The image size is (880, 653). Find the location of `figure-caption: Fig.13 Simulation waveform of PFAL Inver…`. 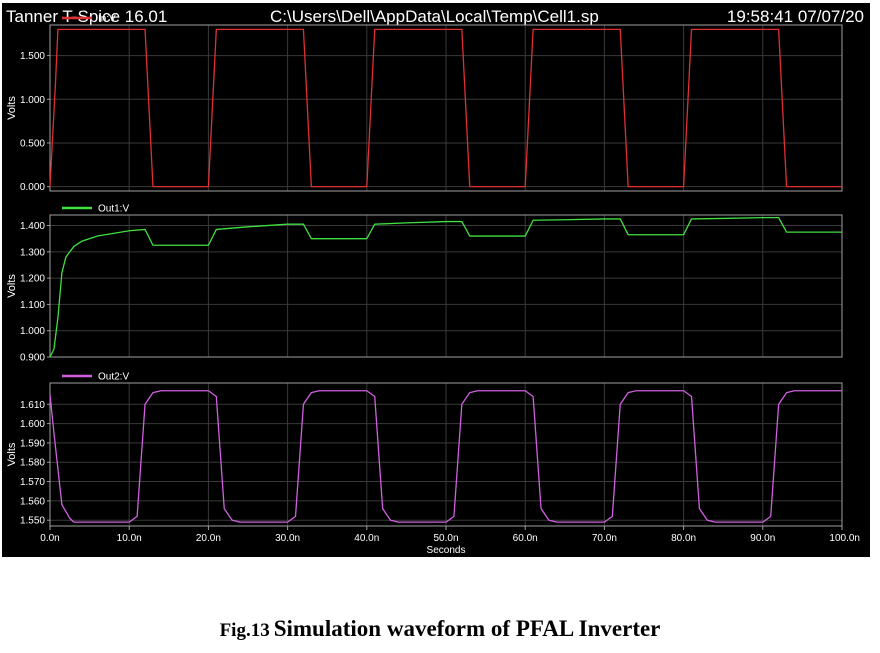

figure-caption: Fig.13 Simulation waveform of PFAL Inver… is located at coordinates (440, 629).